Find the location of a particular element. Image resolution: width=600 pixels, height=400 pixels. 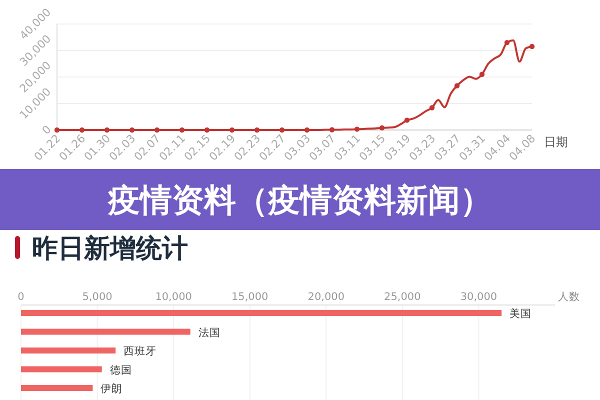

x-tick-label: 10,000 is located at coordinates (173, 297).